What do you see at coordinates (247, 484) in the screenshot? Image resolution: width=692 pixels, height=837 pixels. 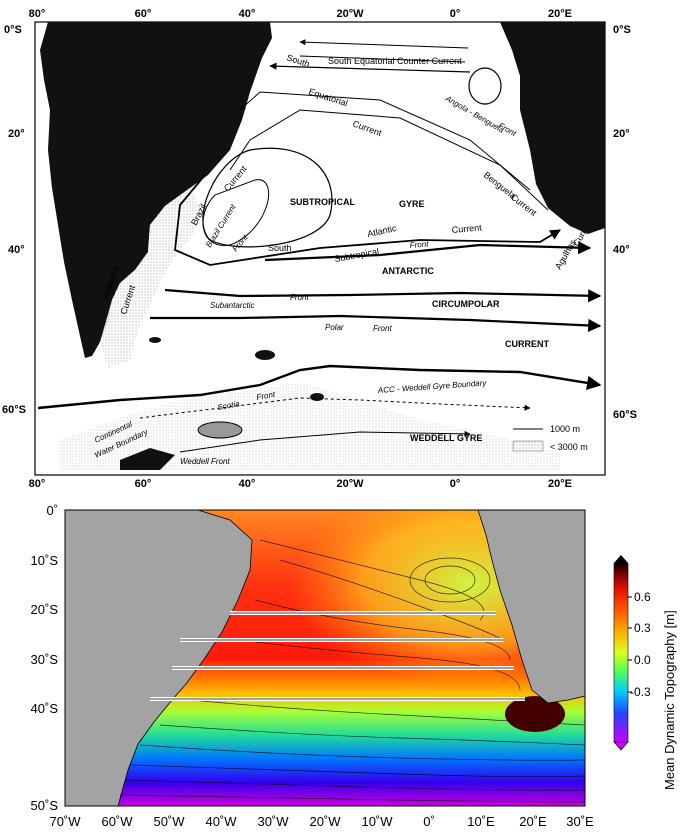 I see `top-x-tick-bottom: 40°` at bounding box center [247, 484].